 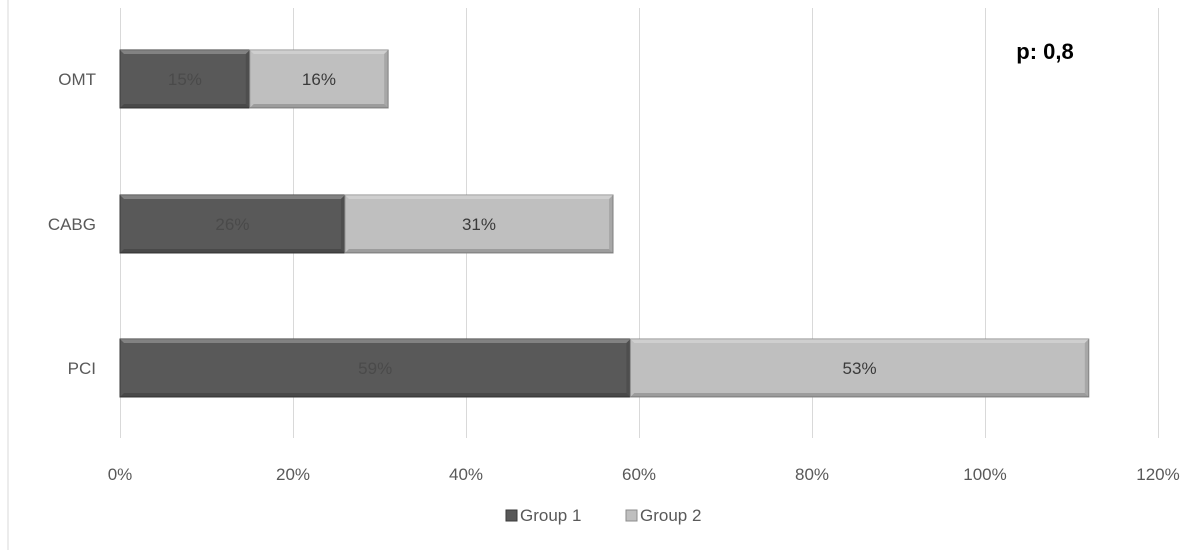 What do you see at coordinates (82, 368) in the screenshot?
I see `category-label-pci: PCI` at bounding box center [82, 368].